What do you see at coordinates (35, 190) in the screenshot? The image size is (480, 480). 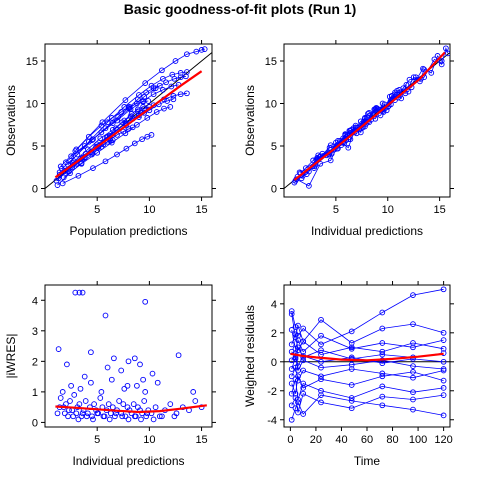 I see `y-tick-label: 0` at bounding box center [35, 190].